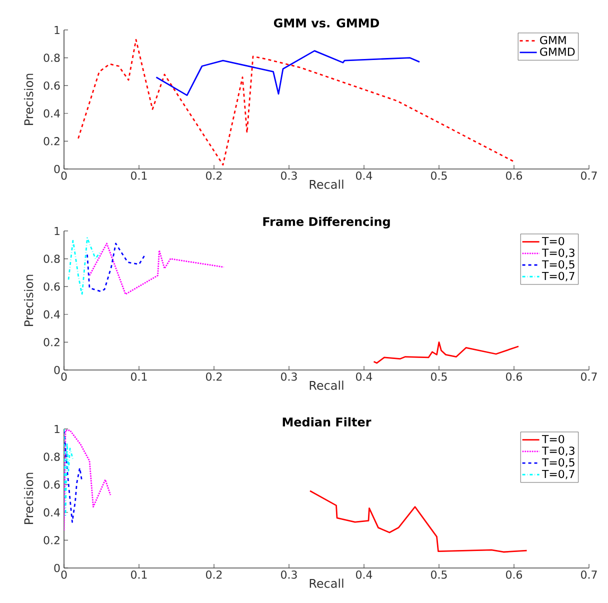 The image size is (608, 603). Describe the element at coordinates (326, 222) in the screenshot. I see `chart-title: Frame Differencing` at that location.